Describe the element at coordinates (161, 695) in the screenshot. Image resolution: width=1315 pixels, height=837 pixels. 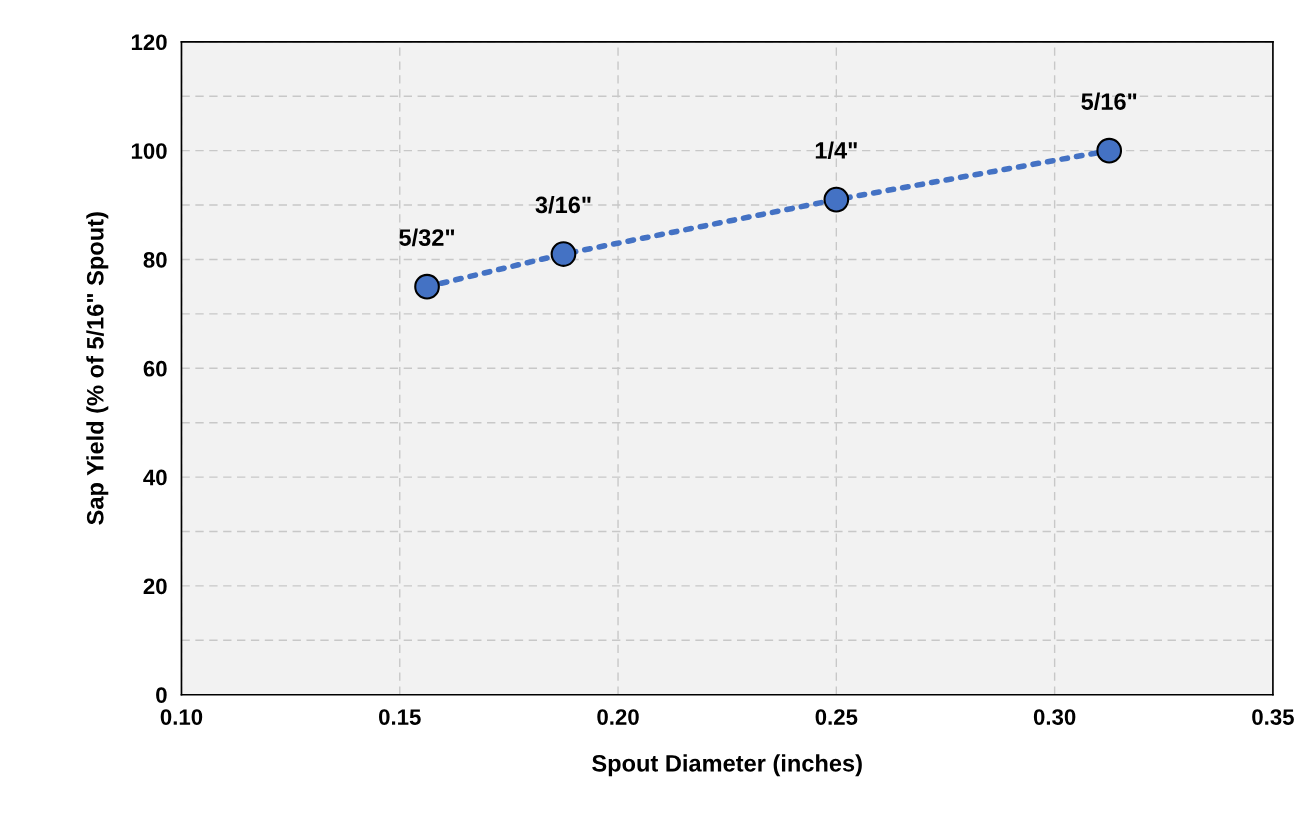
I see `y-tick-label: 0` at that location.